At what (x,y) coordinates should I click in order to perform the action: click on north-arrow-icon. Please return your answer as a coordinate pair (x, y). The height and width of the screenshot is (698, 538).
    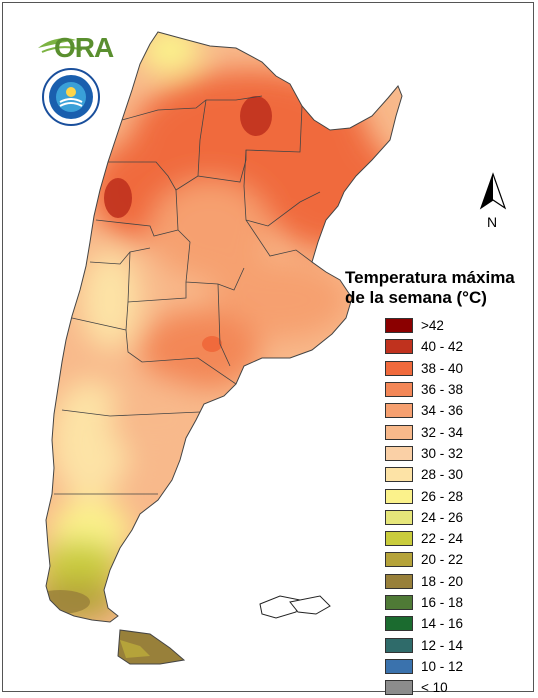
    Looking at the image, I should click on (493, 191).